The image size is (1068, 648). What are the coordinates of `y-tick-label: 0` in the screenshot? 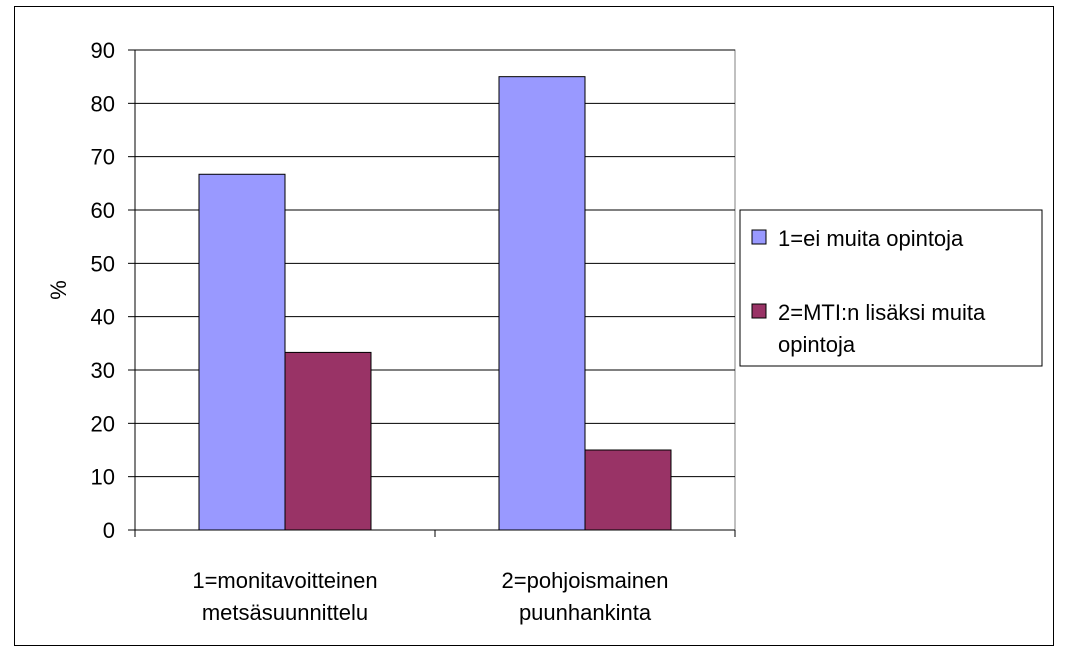 It's located at (109, 530).